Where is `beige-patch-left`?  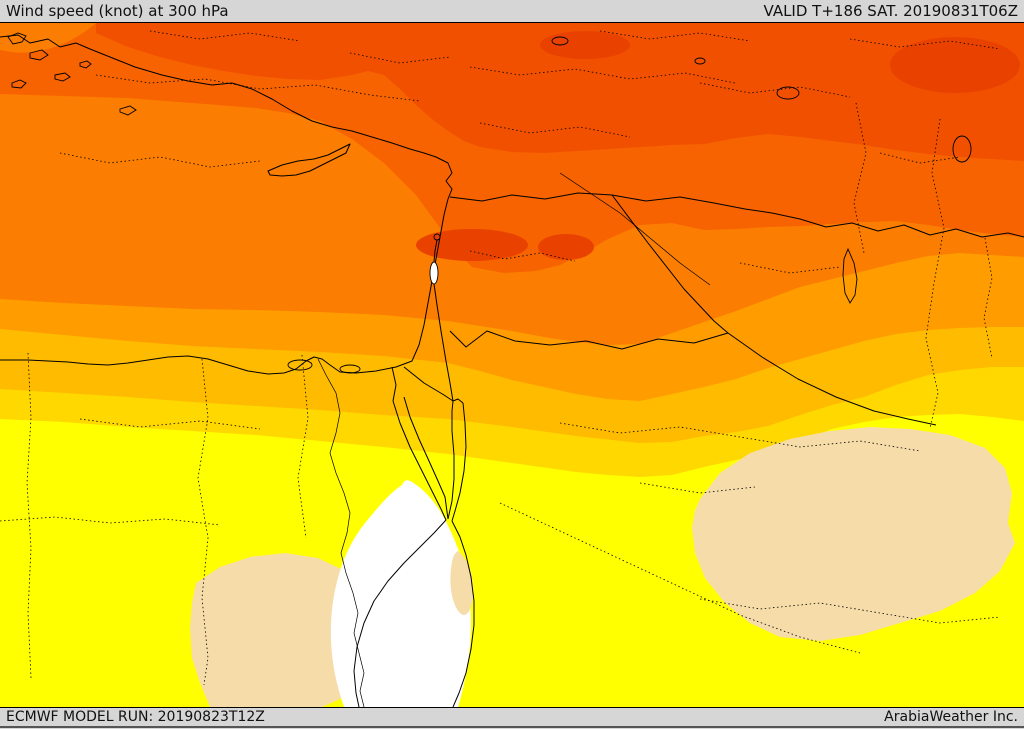 beige-patch-left is located at coordinates (281, 630).